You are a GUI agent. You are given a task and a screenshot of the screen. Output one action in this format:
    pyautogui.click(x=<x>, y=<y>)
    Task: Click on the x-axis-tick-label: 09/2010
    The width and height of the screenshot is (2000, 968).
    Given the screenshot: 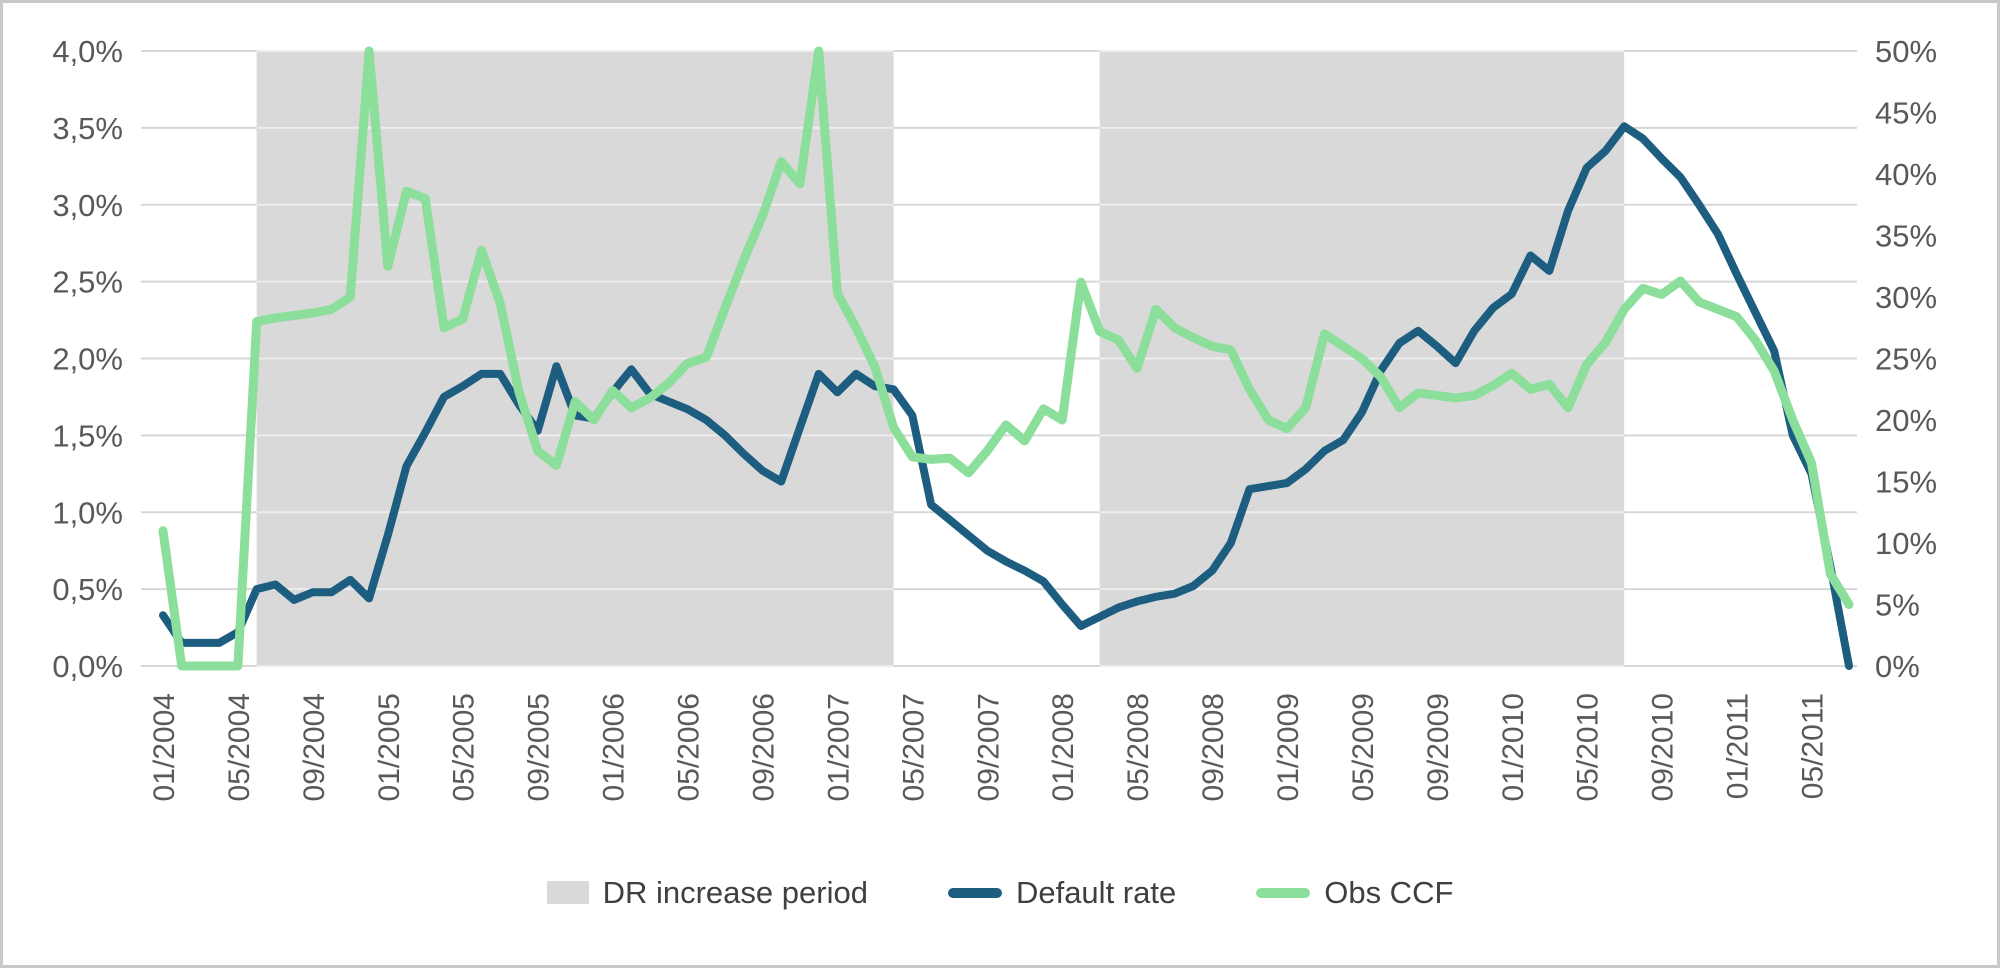 What is the action you would take?
    pyautogui.click(x=1663, y=747)
    